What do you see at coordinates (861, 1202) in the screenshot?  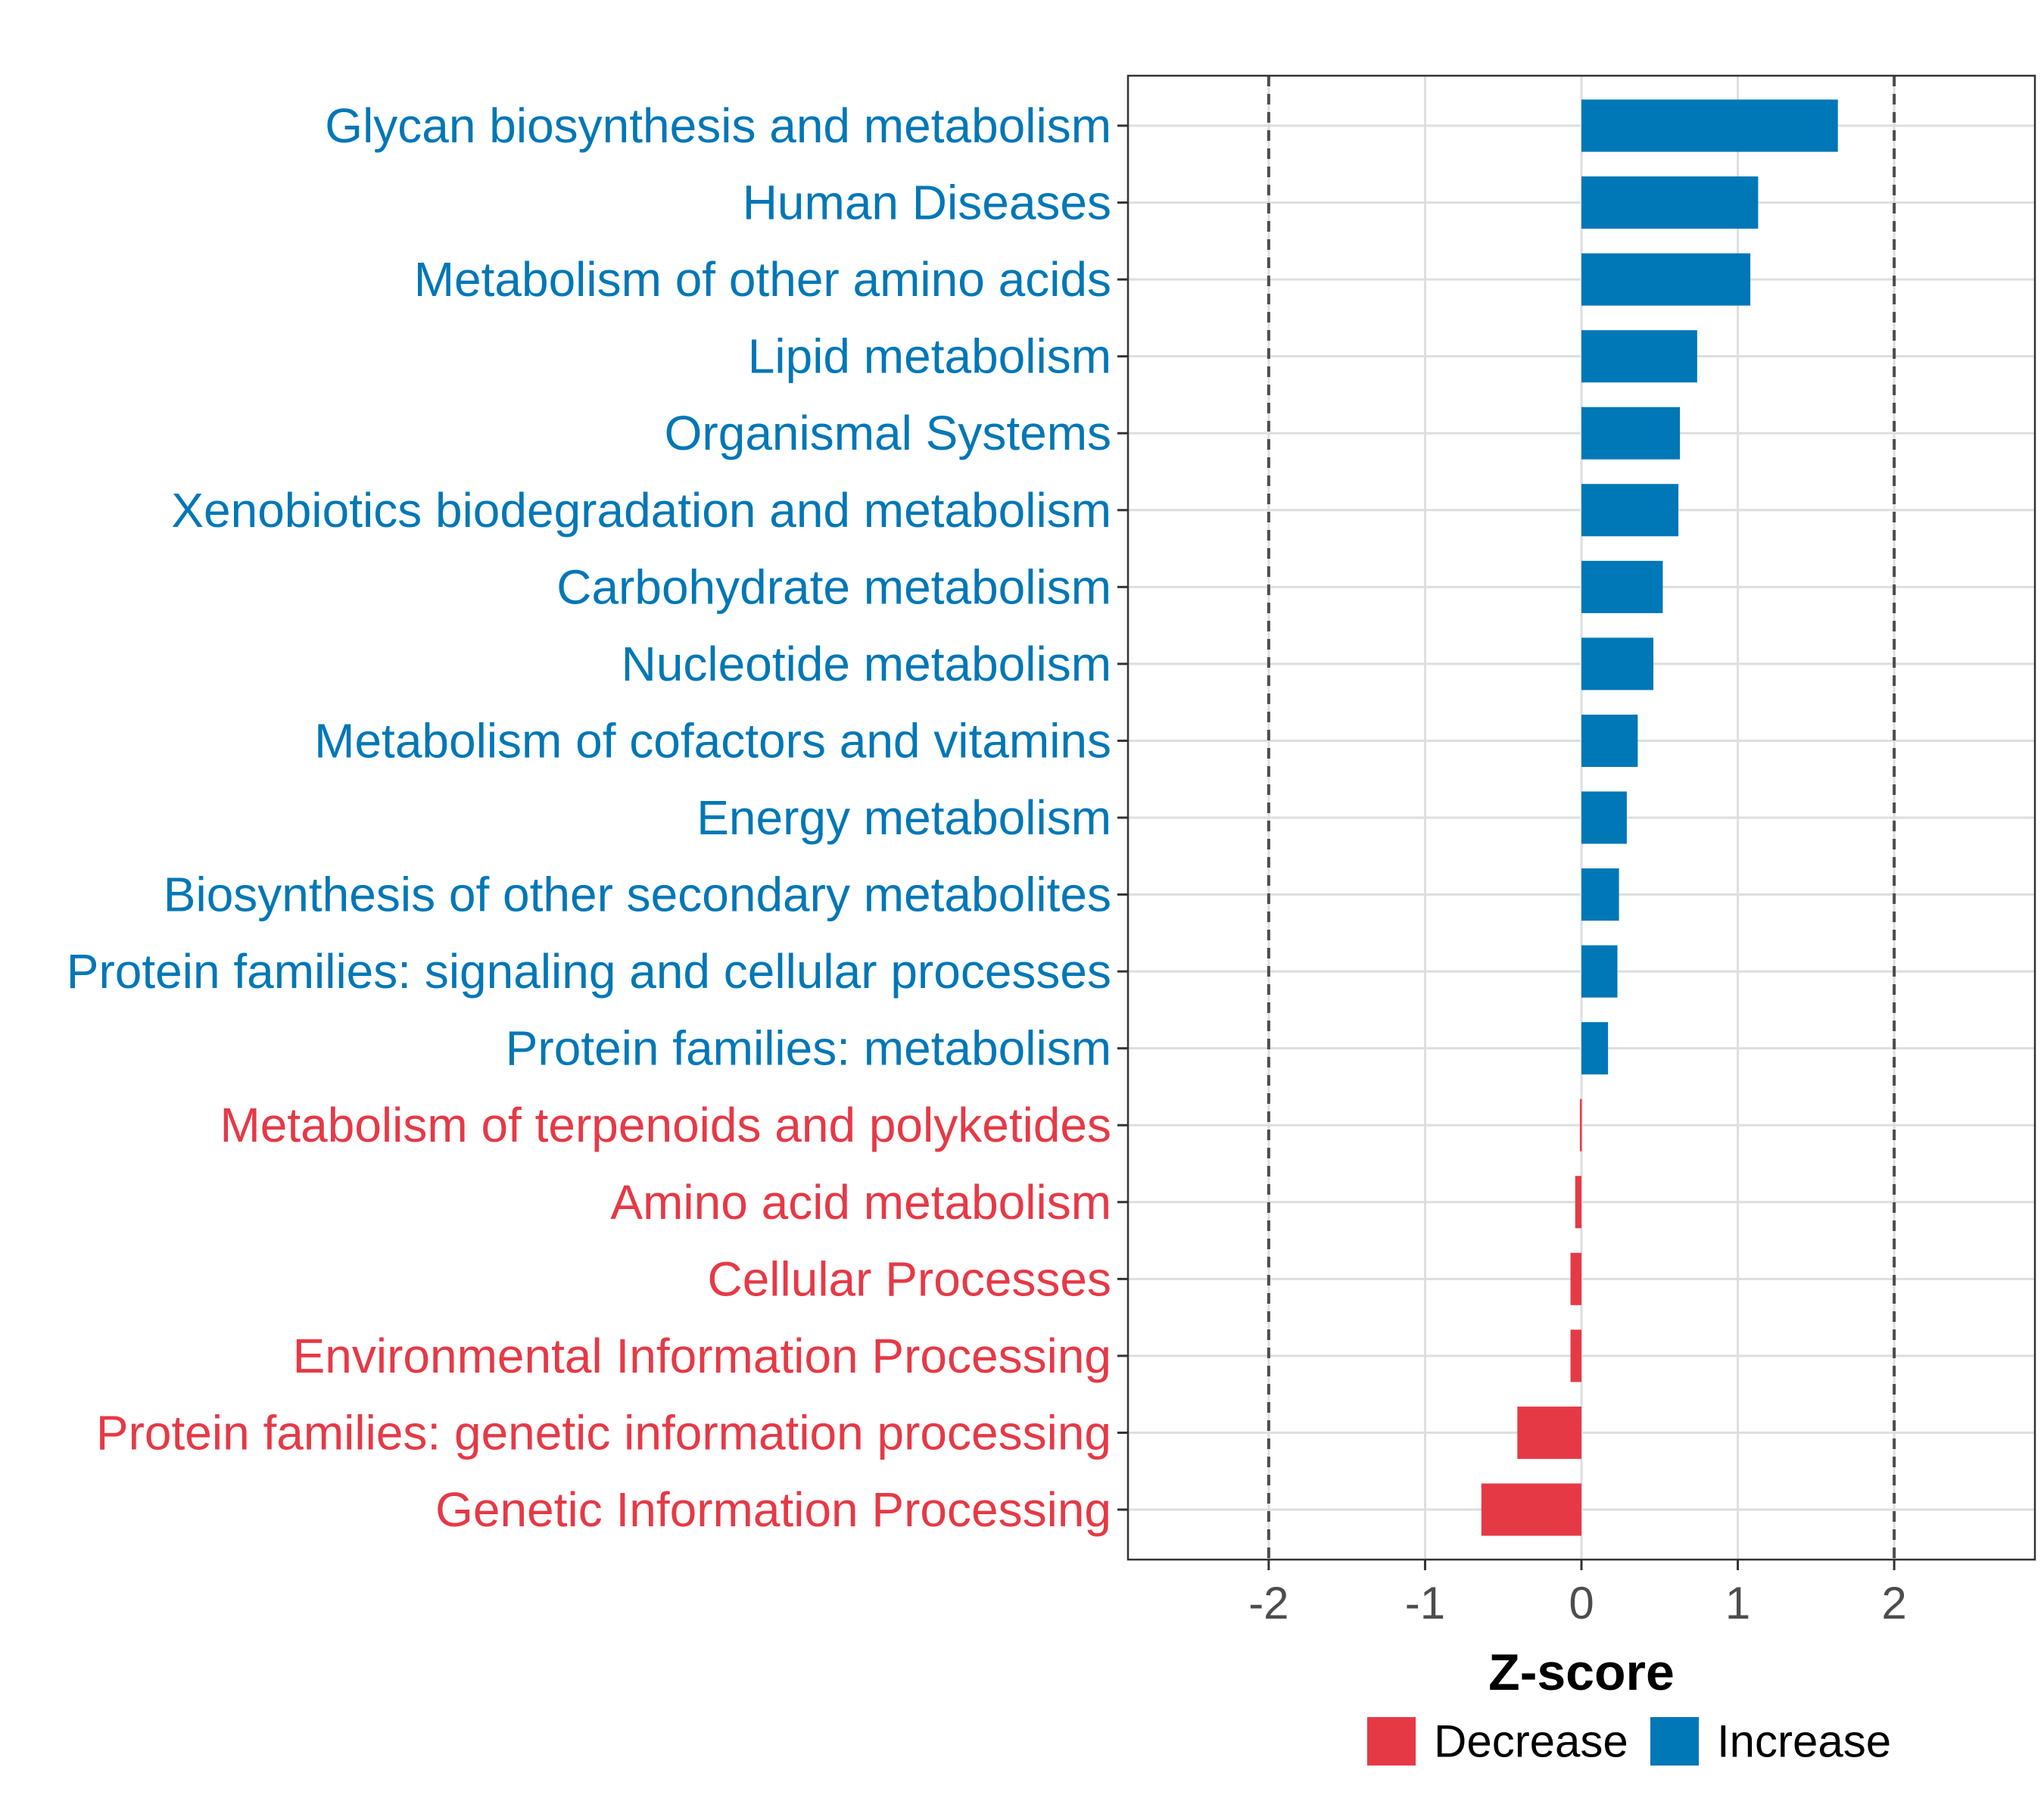 I see `y-tick-label: Amino acid metabolism` at bounding box center [861, 1202].